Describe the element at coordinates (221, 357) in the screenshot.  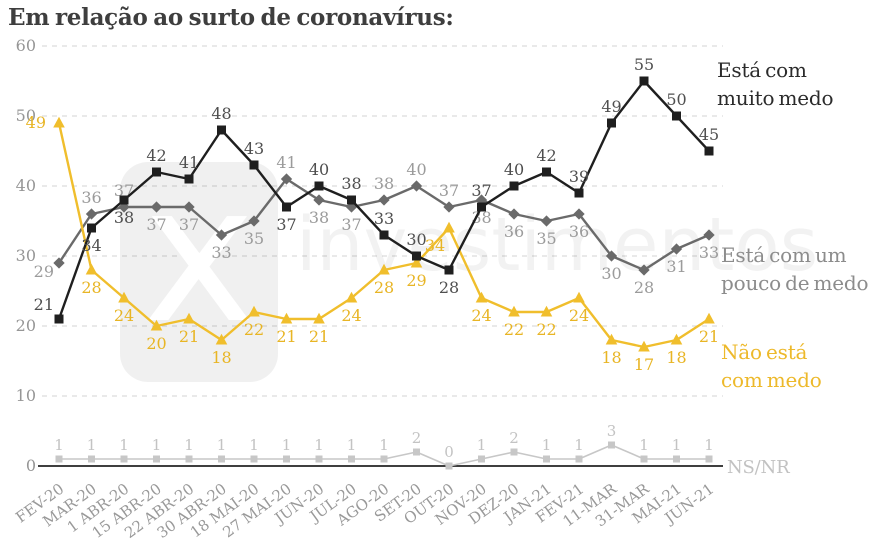
I see `data-point-label: 18` at that location.